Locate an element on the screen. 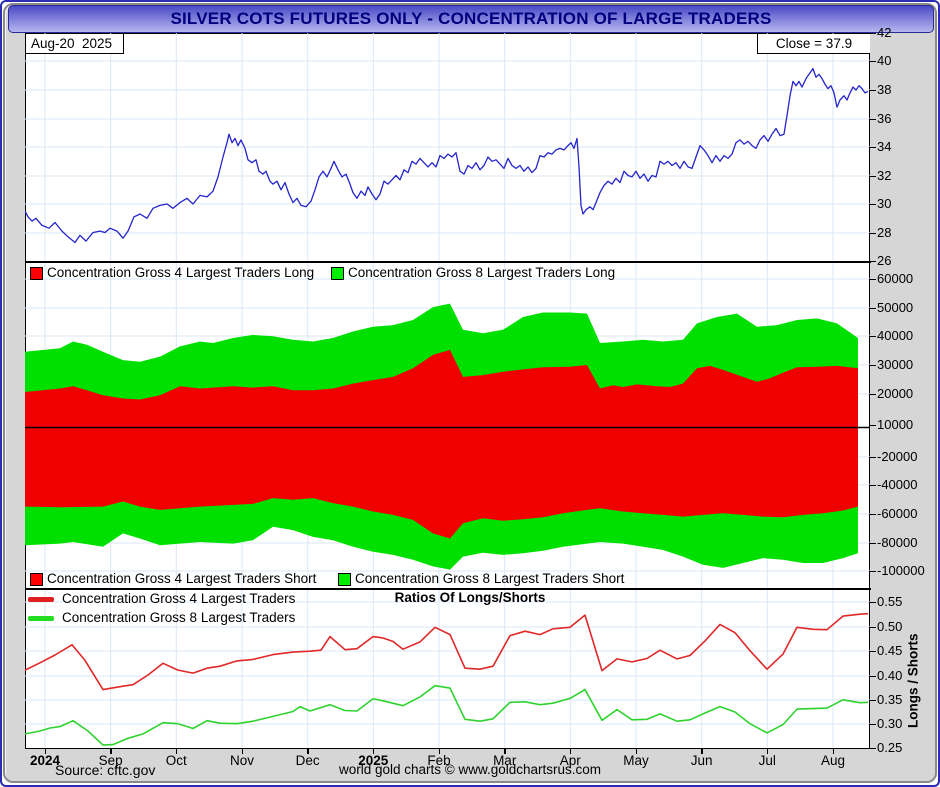  x-tick-label: Dec is located at coordinates (307, 760).